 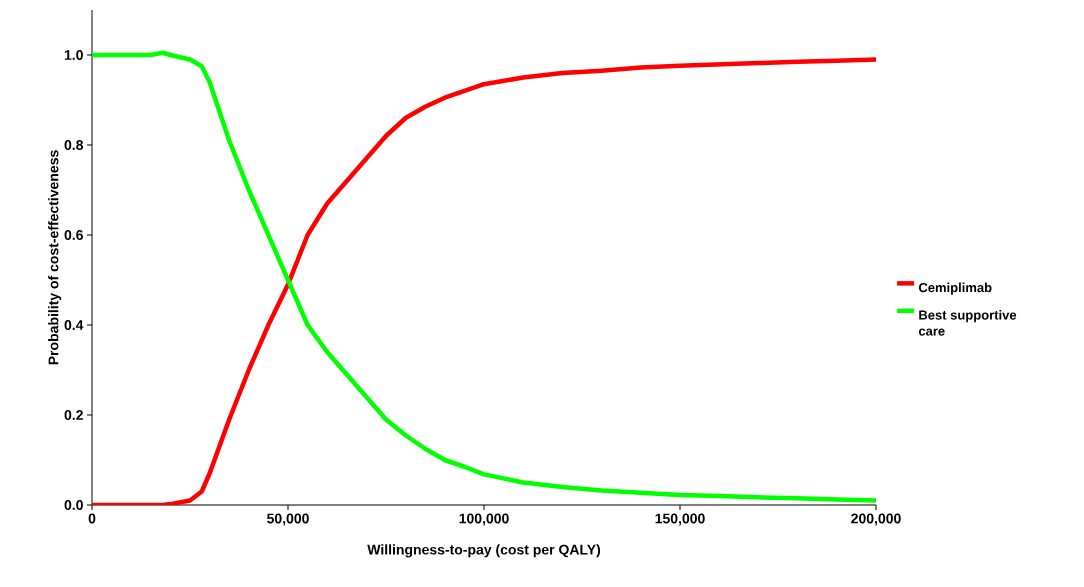 I want to click on y-tick-label: 0.2, so click(x=73, y=415).